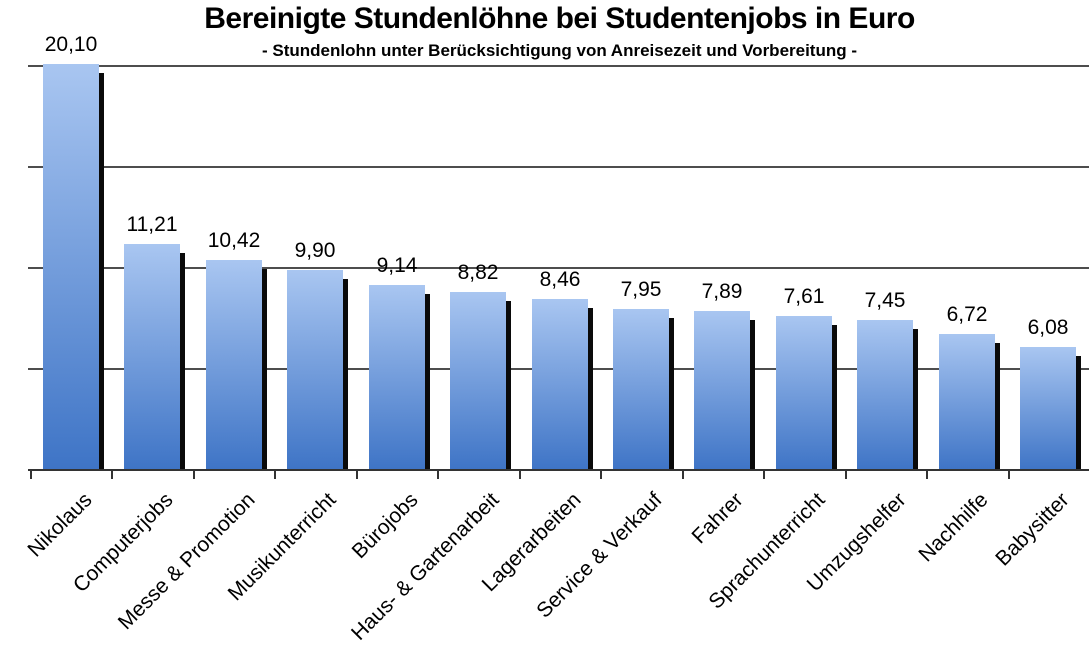 The width and height of the screenshot is (1089, 666). What do you see at coordinates (558, 470) in the screenshot?
I see `x-axis-line` at bounding box center [558, 470].